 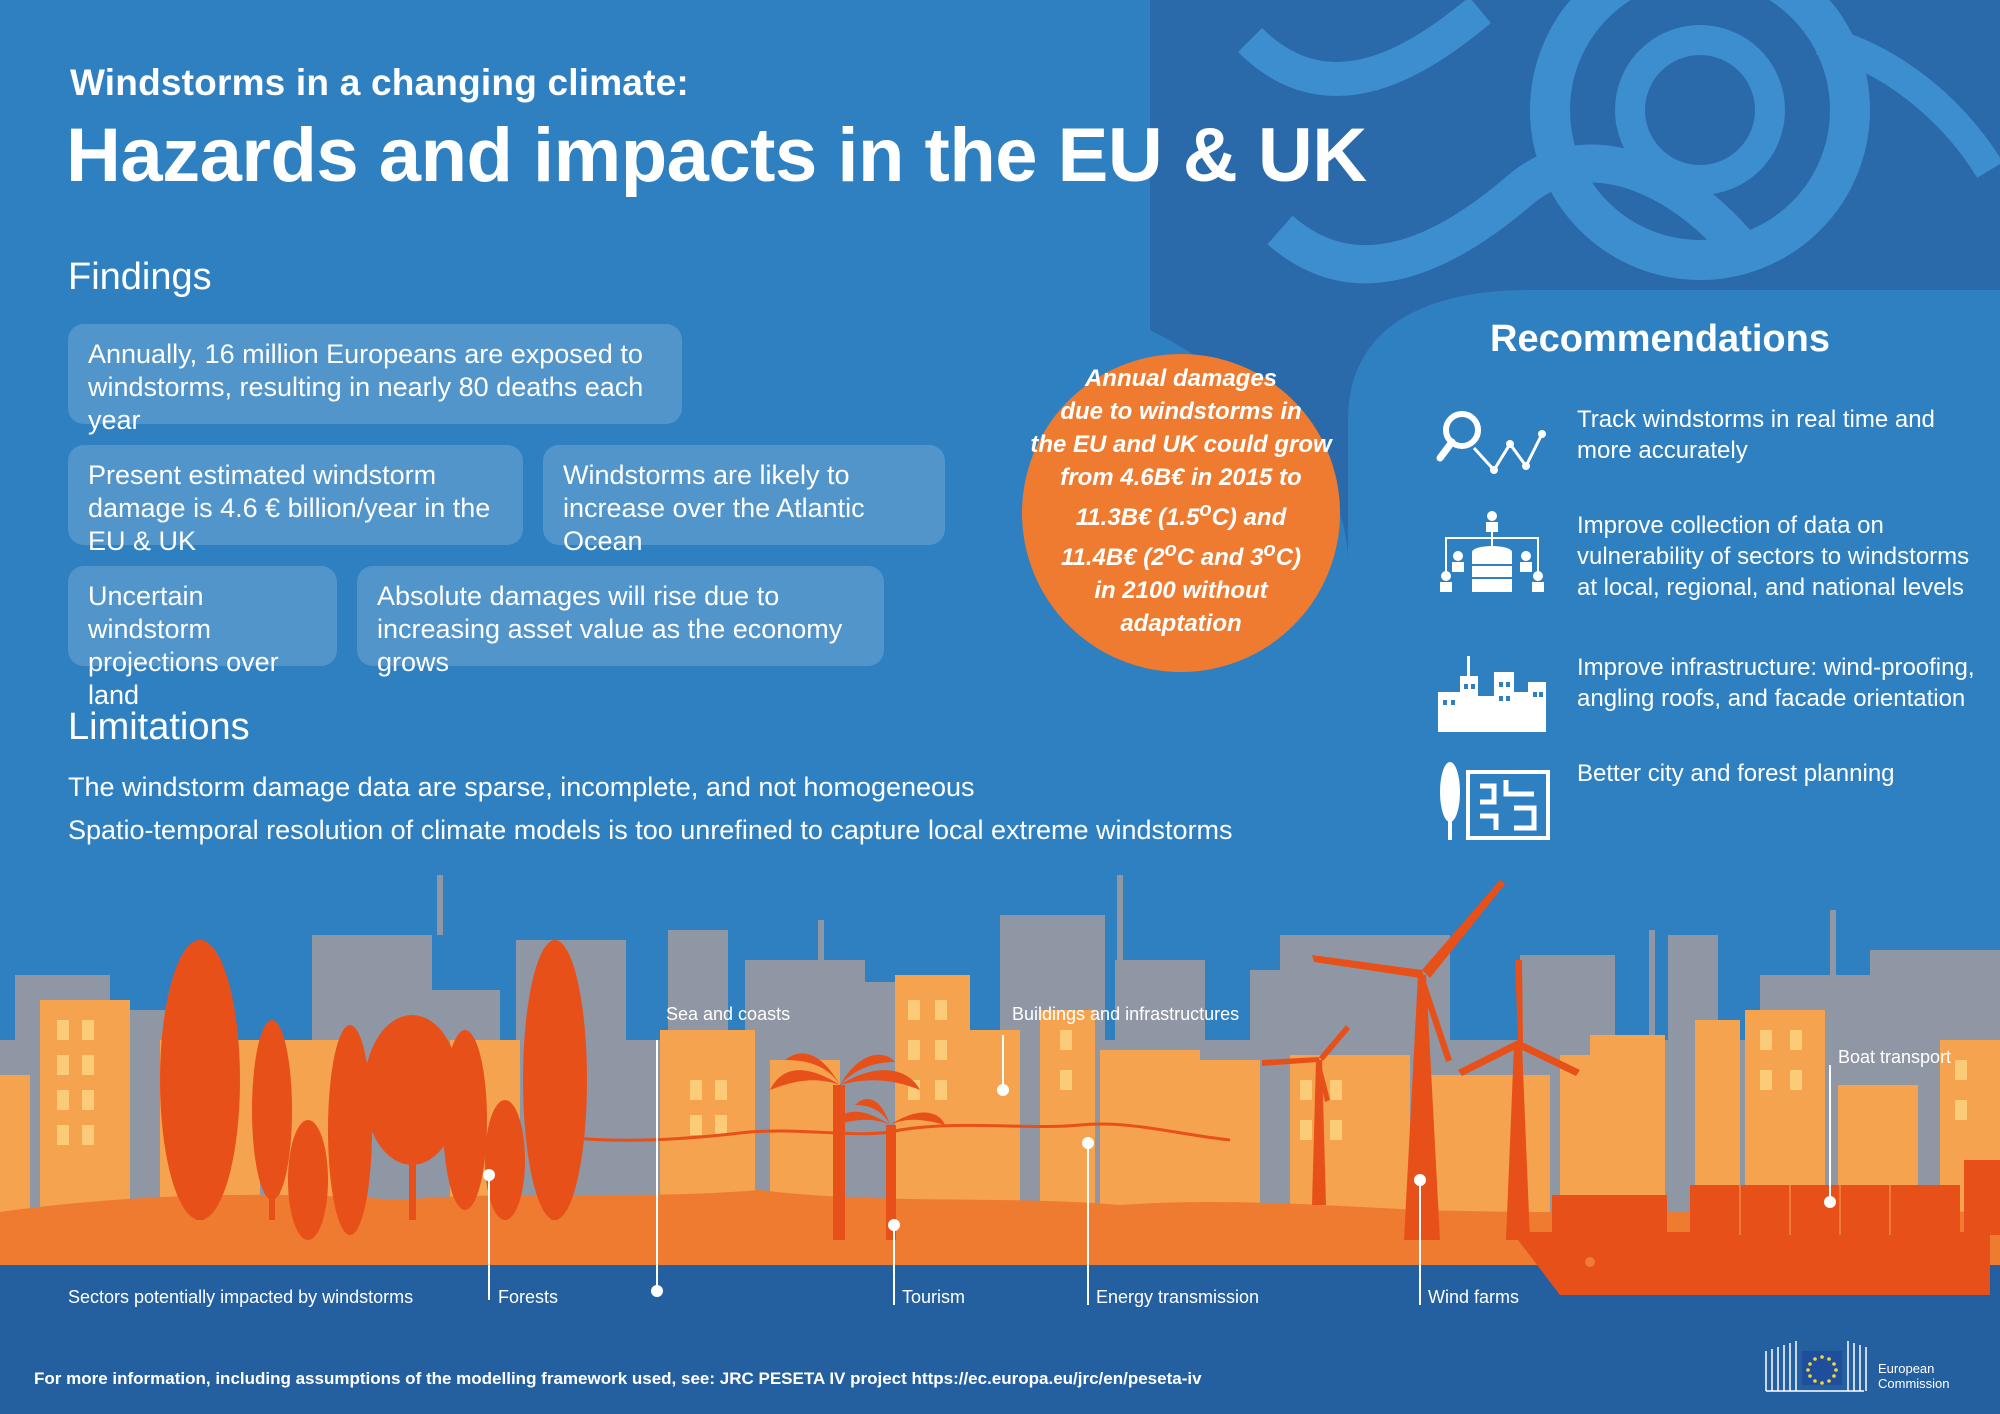 What do you see at coordinates (934, 1297) in the screenshot?
I see `sector-label-tourism: Tourism` at bounding box center [934, 1297].